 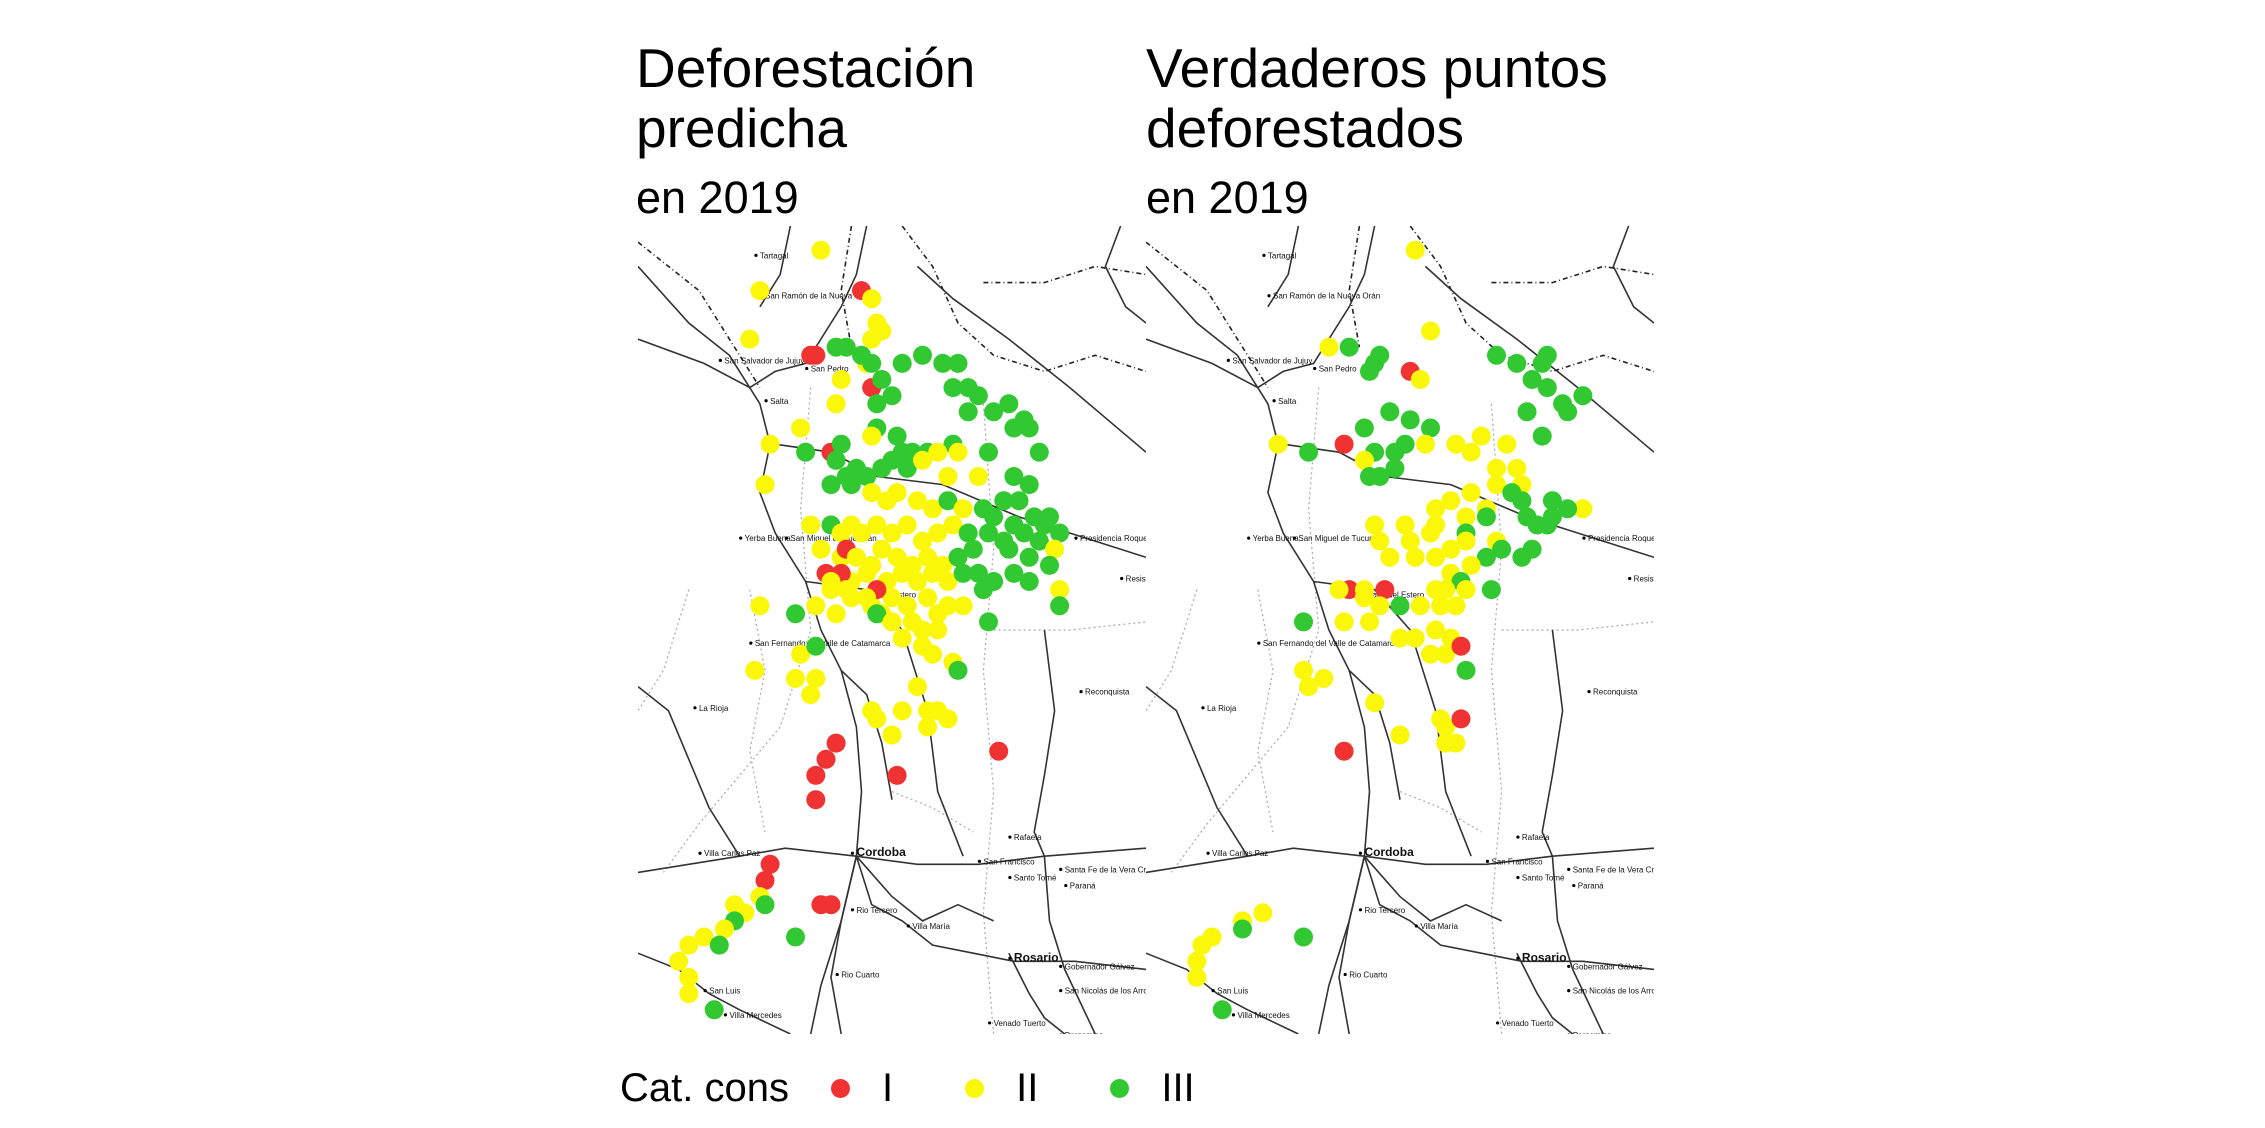 What do you see at coordinates (1035, 877) in the screenshot?
I see `city-label: Santo Tomé` at bounding box center [1035, 877].